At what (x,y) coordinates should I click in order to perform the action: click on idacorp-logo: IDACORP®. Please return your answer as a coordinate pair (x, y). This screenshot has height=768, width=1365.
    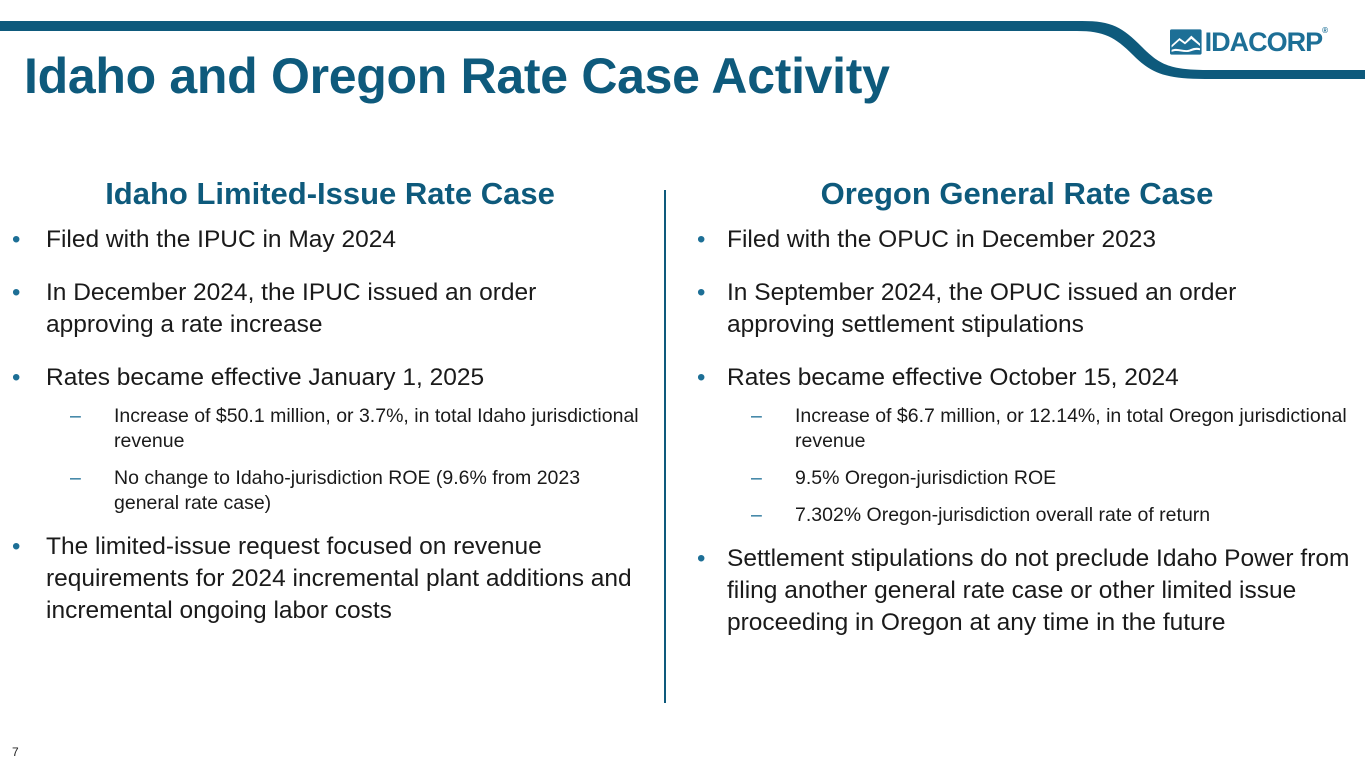
    Looking at the image, I should click on (1249, 42).